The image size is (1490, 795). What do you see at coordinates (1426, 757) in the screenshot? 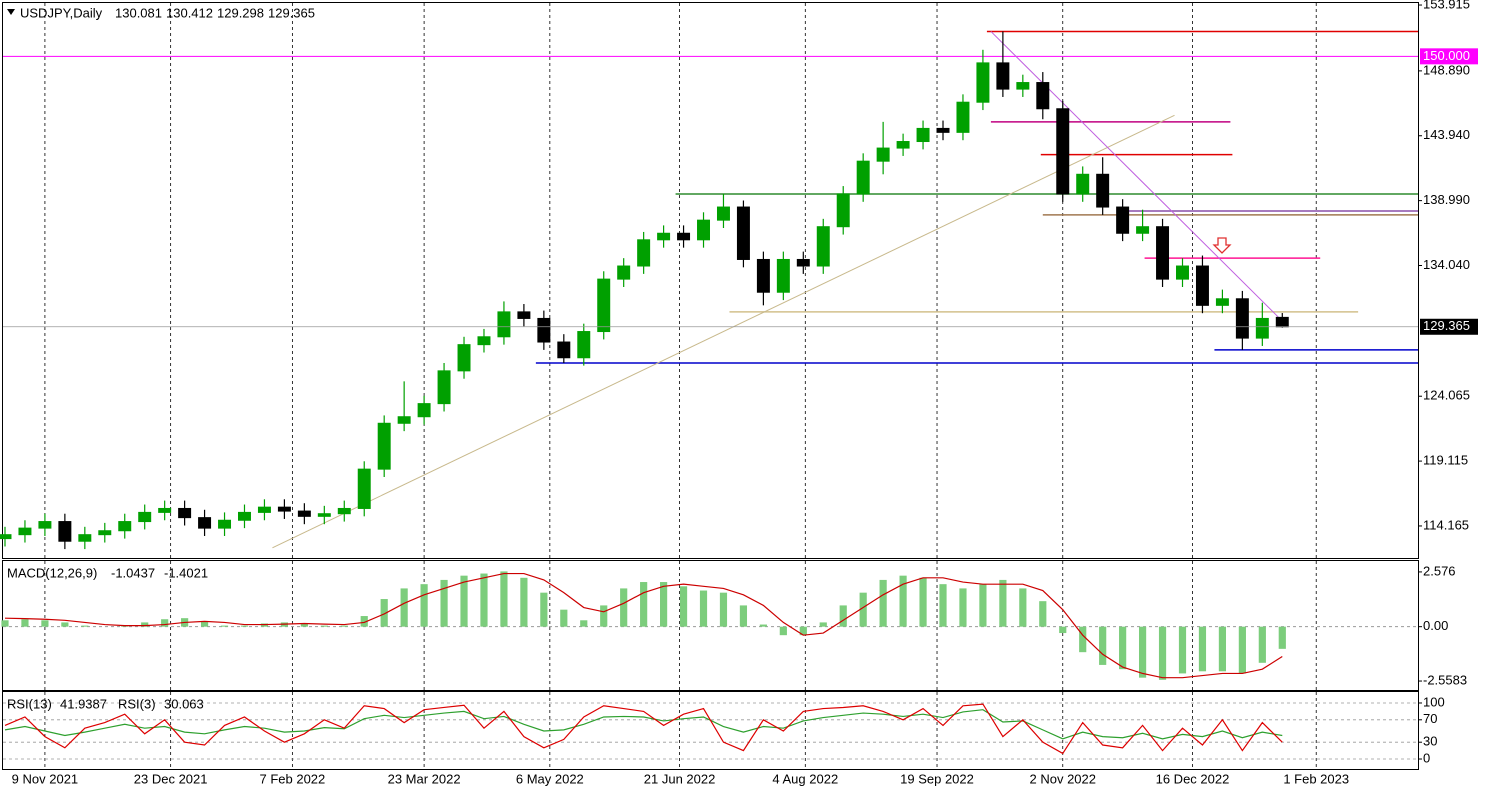
I see `y-tick-label: 0` at bounding box center [1426, 757].